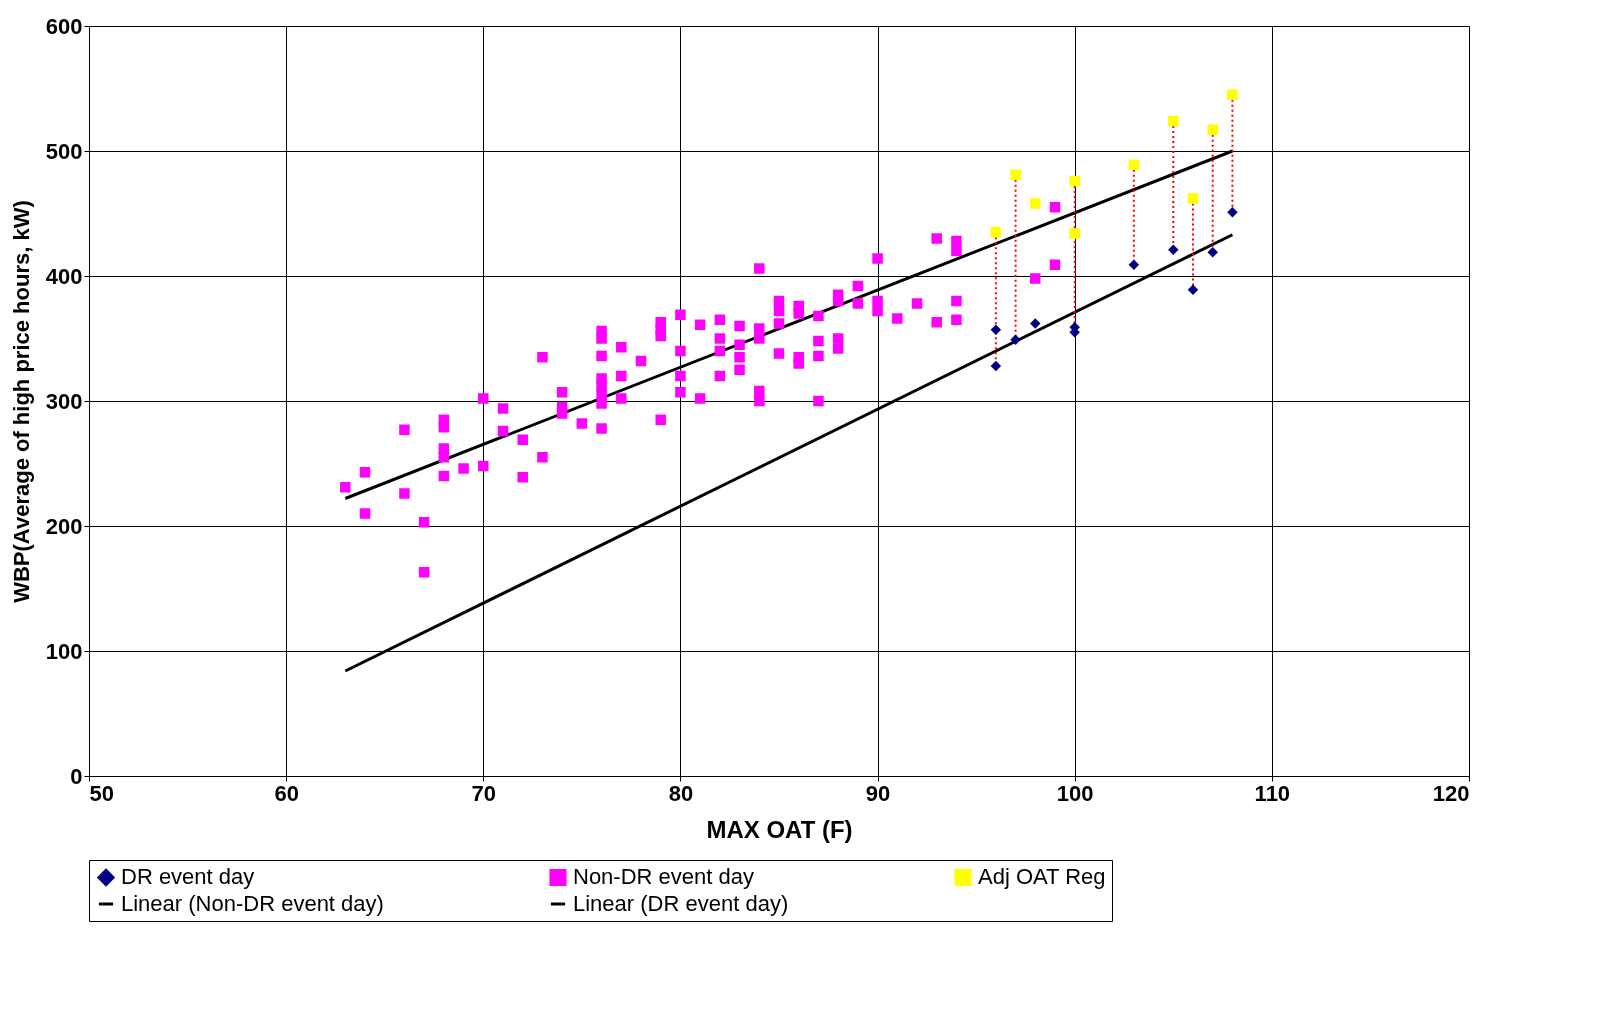 The image size is (1617, 1026). Describe the element at coordinates (286, 793) in the screenshot. I see `x-tick-label: 60` at that location.